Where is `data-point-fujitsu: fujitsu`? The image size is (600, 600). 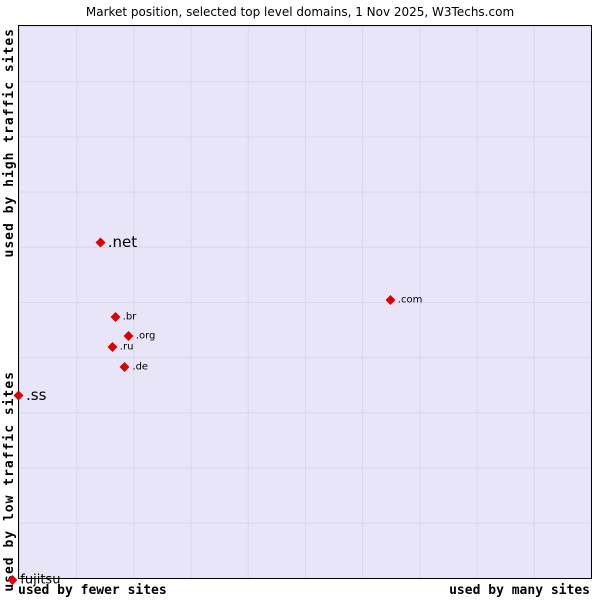
data-point-fujitsu: fujitsu is located at coordinates (34, 580).